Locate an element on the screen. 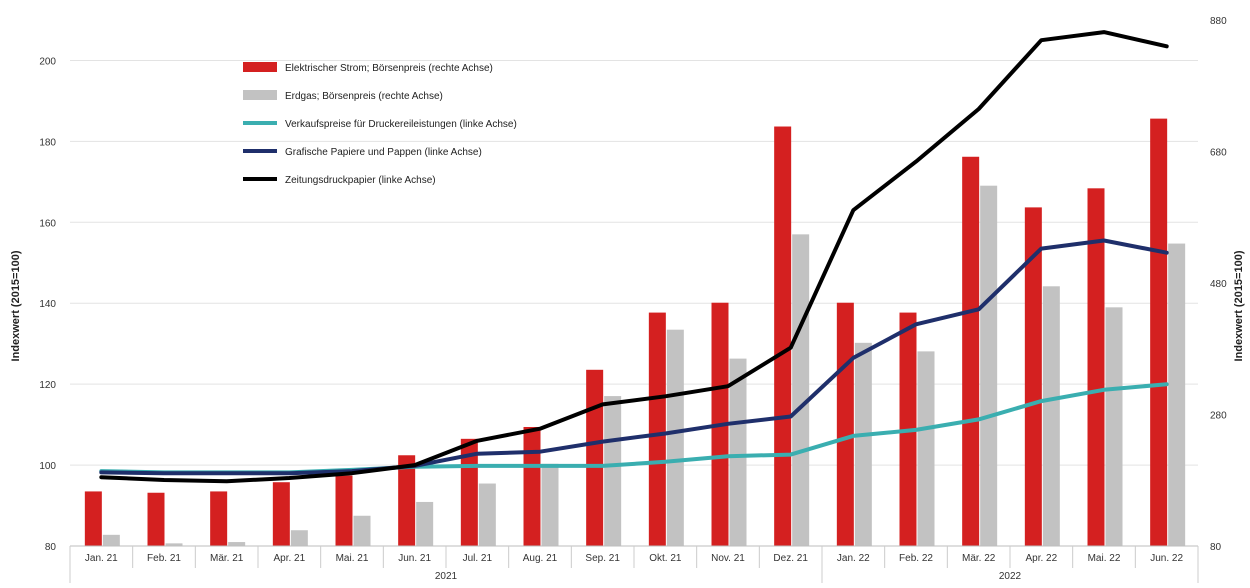 The width and height of the screenshot is (1250, 588). y-right-tick-label: 680 is located at coordinates (1218, 153).